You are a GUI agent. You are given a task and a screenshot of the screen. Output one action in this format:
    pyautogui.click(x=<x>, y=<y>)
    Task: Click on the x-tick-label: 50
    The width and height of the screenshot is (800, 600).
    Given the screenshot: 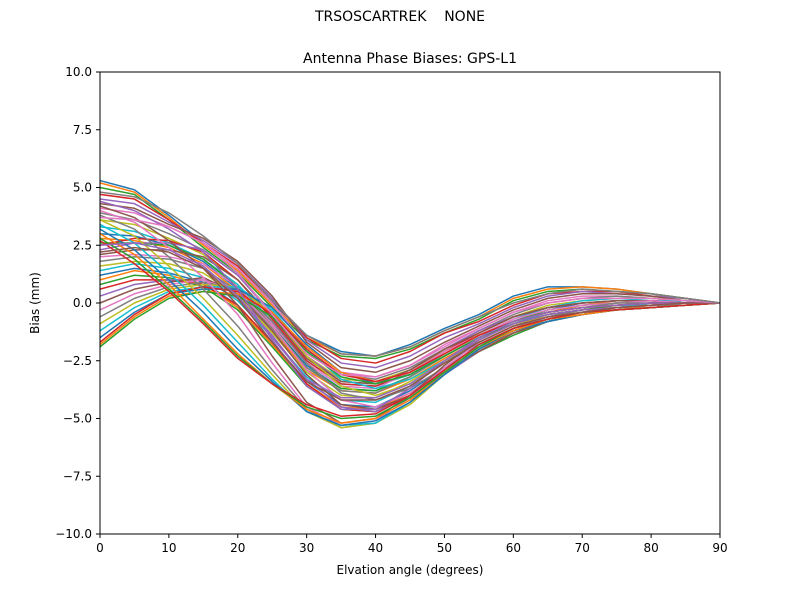 What is the action you would take?
    pyautogui.click(x=444, y=548)
    